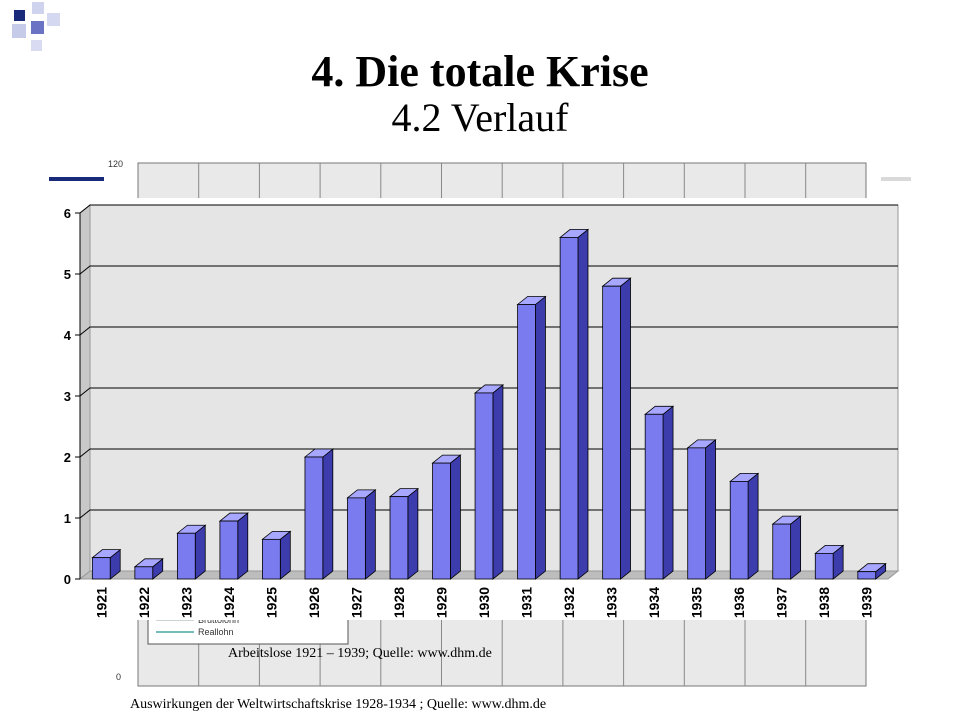  I want to click on corner-square-navy-top, so click(19, 15).